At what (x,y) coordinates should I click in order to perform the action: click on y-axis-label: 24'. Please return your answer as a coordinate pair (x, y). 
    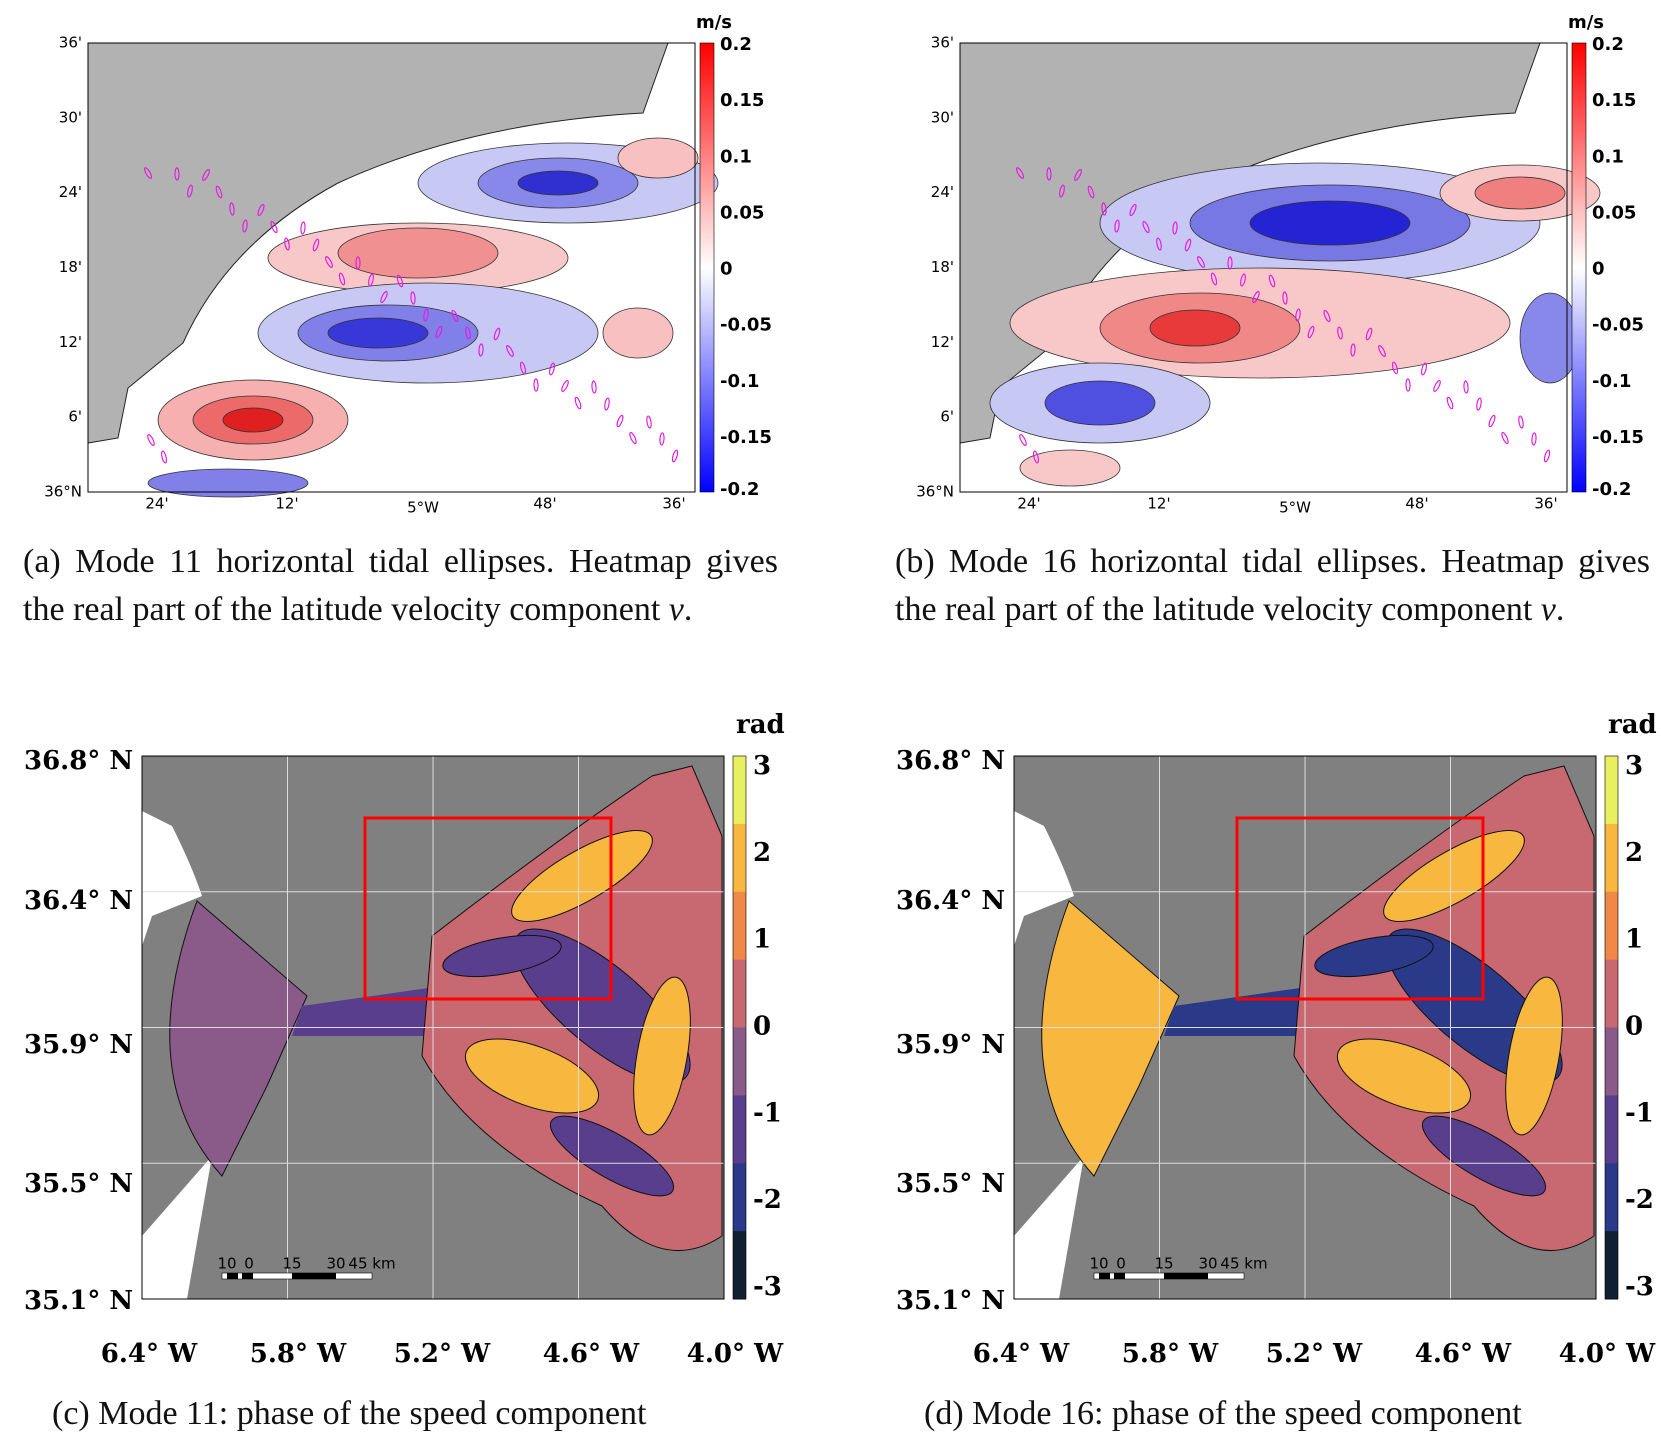
    Looking at the image, I should click on (942, 192).